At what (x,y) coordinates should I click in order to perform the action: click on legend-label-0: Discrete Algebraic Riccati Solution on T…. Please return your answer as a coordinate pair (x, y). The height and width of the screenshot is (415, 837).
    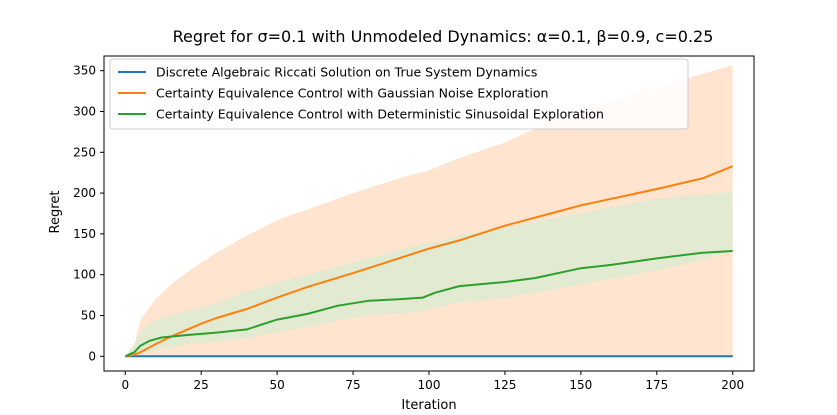
    Looking at the image, I should click on (346, 72).